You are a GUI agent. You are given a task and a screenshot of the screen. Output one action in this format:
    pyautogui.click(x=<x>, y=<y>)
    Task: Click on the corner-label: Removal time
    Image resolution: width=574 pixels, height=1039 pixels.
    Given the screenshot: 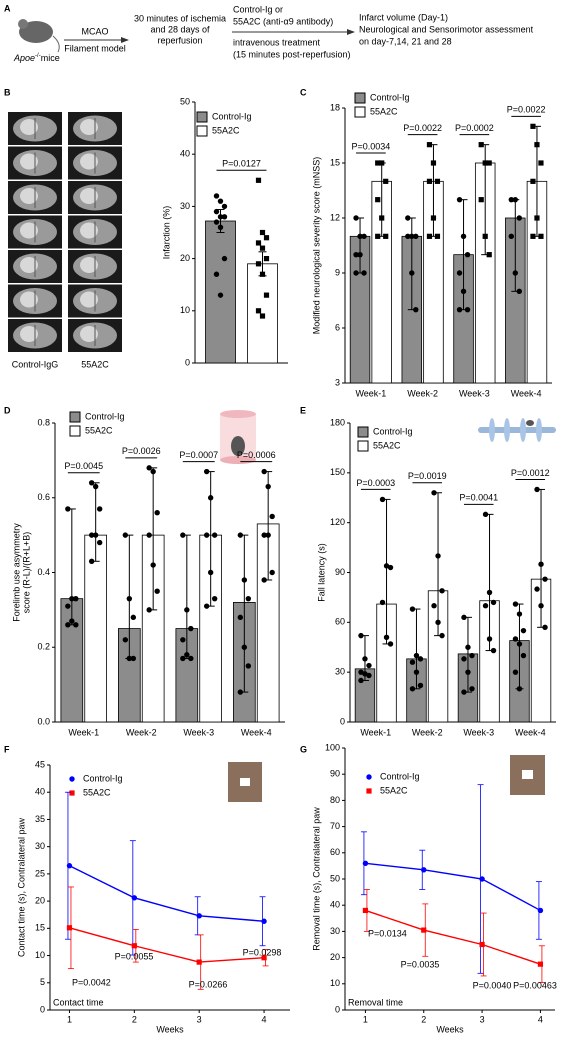 What is the action you would take?
    pyautogui.click(x=375, y=1002)
    